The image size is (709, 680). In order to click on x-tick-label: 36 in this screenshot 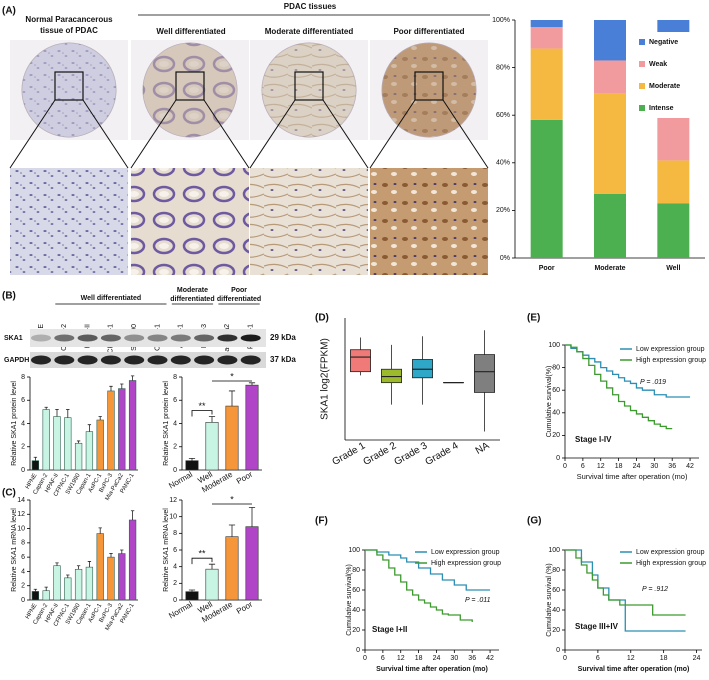, I will do `click(472, 658)`.